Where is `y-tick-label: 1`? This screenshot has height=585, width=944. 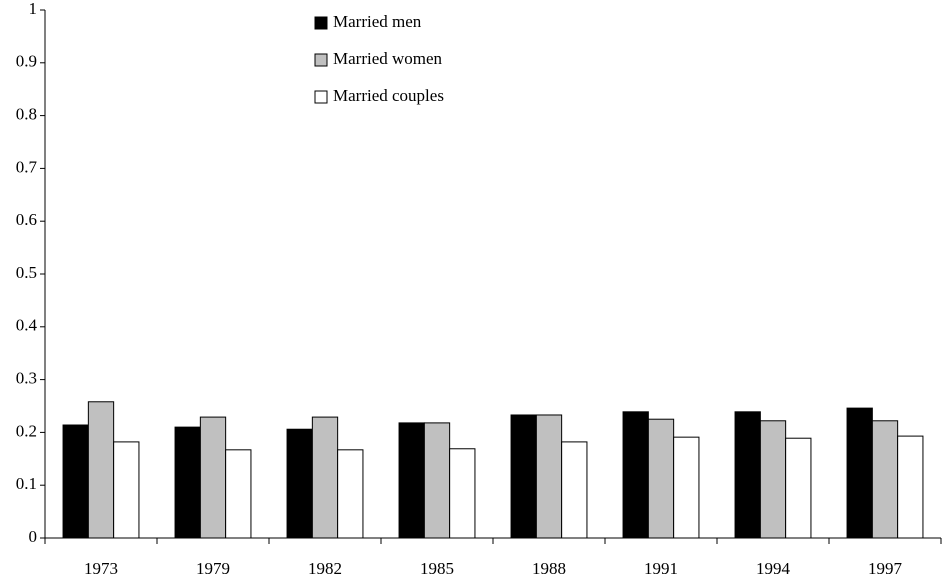 y-tick-label: 1 is located at coordinates (33, 9).